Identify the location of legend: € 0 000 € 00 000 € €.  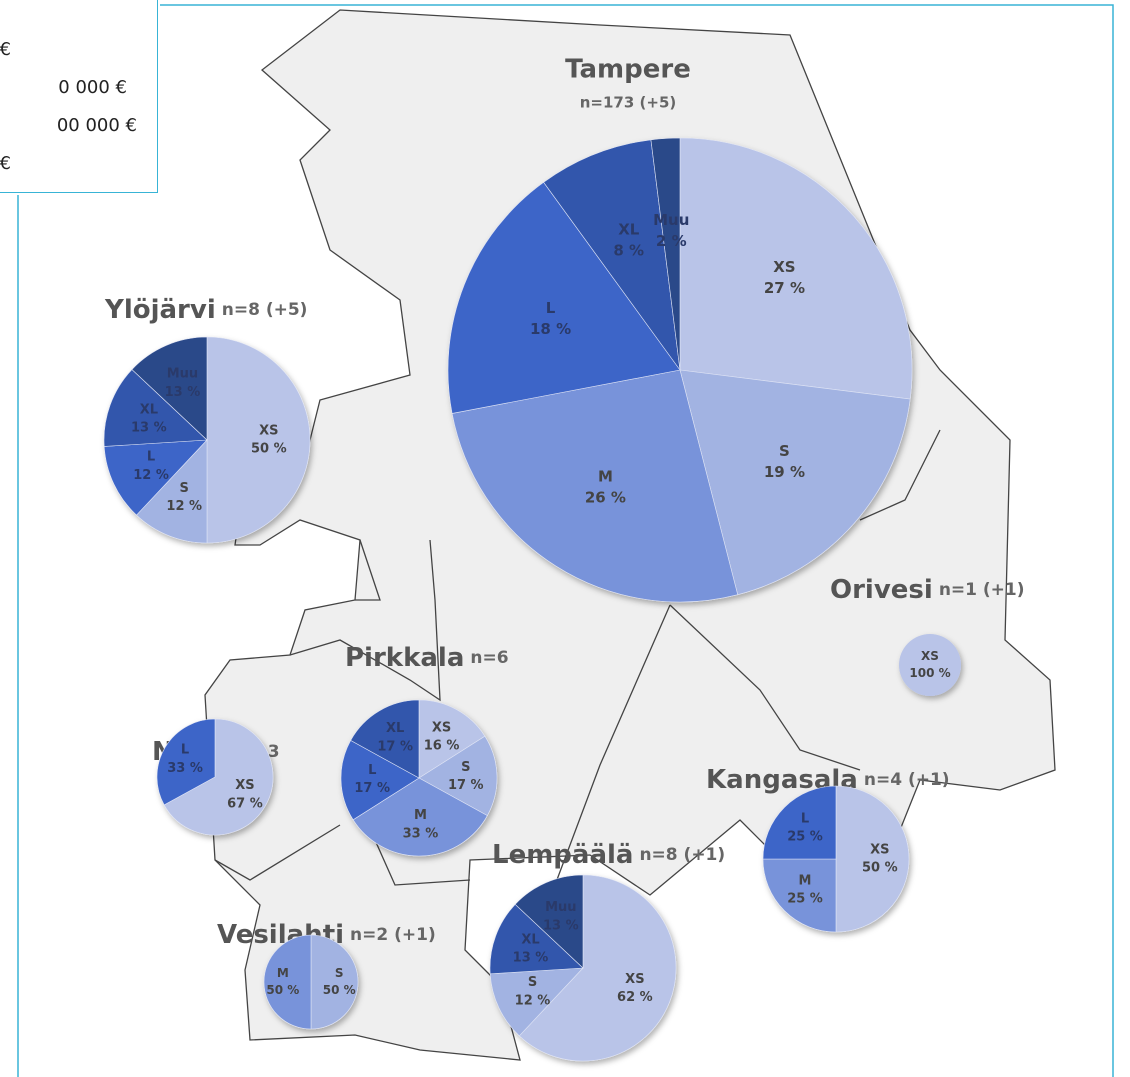
(79, 96).